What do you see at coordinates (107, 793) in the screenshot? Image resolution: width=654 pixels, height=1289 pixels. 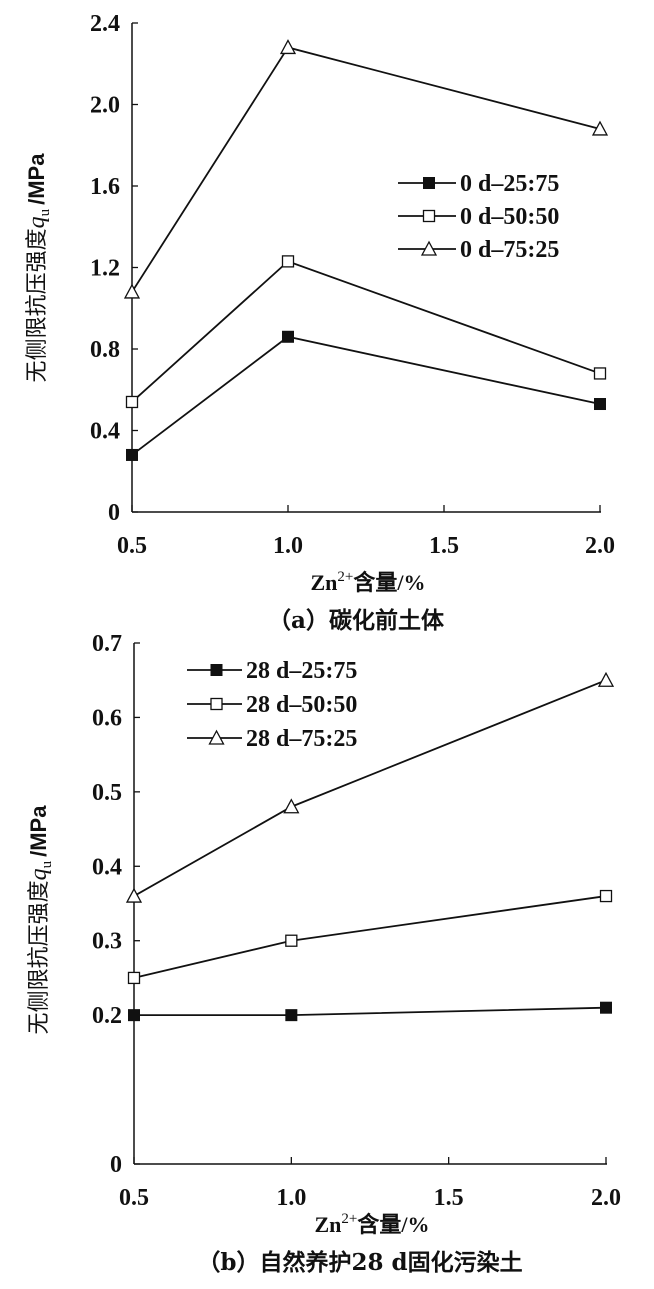 I see `y-tick-label: 0.5` at bounding box center [107, 793].